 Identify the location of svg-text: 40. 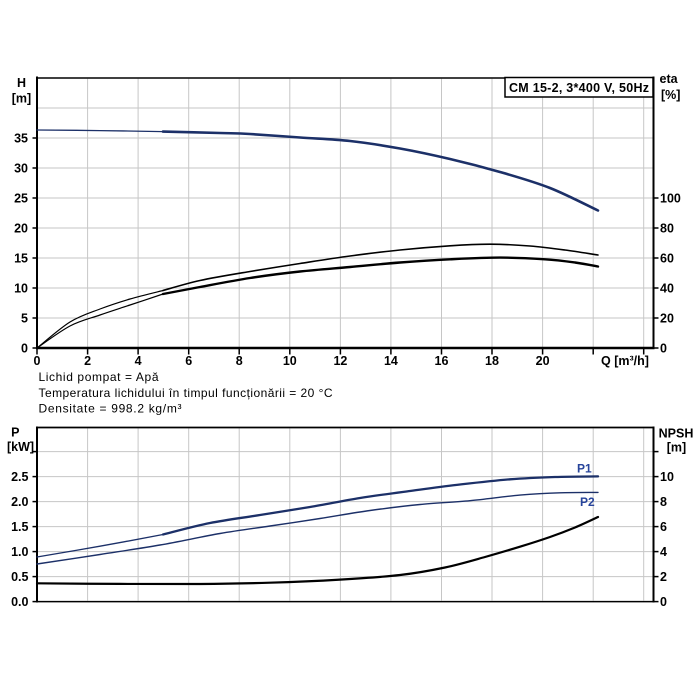
(667, 288).